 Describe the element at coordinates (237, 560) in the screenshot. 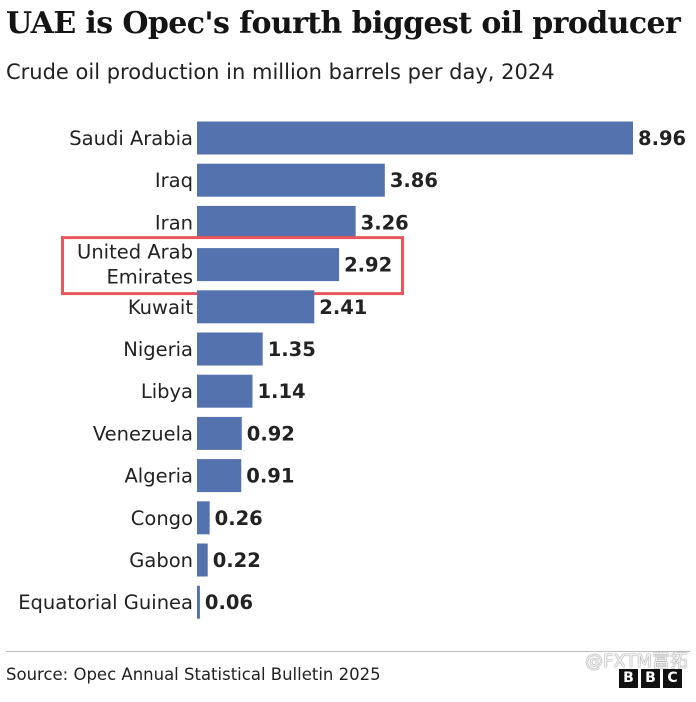

I see `value-label: 0.22` at that location.